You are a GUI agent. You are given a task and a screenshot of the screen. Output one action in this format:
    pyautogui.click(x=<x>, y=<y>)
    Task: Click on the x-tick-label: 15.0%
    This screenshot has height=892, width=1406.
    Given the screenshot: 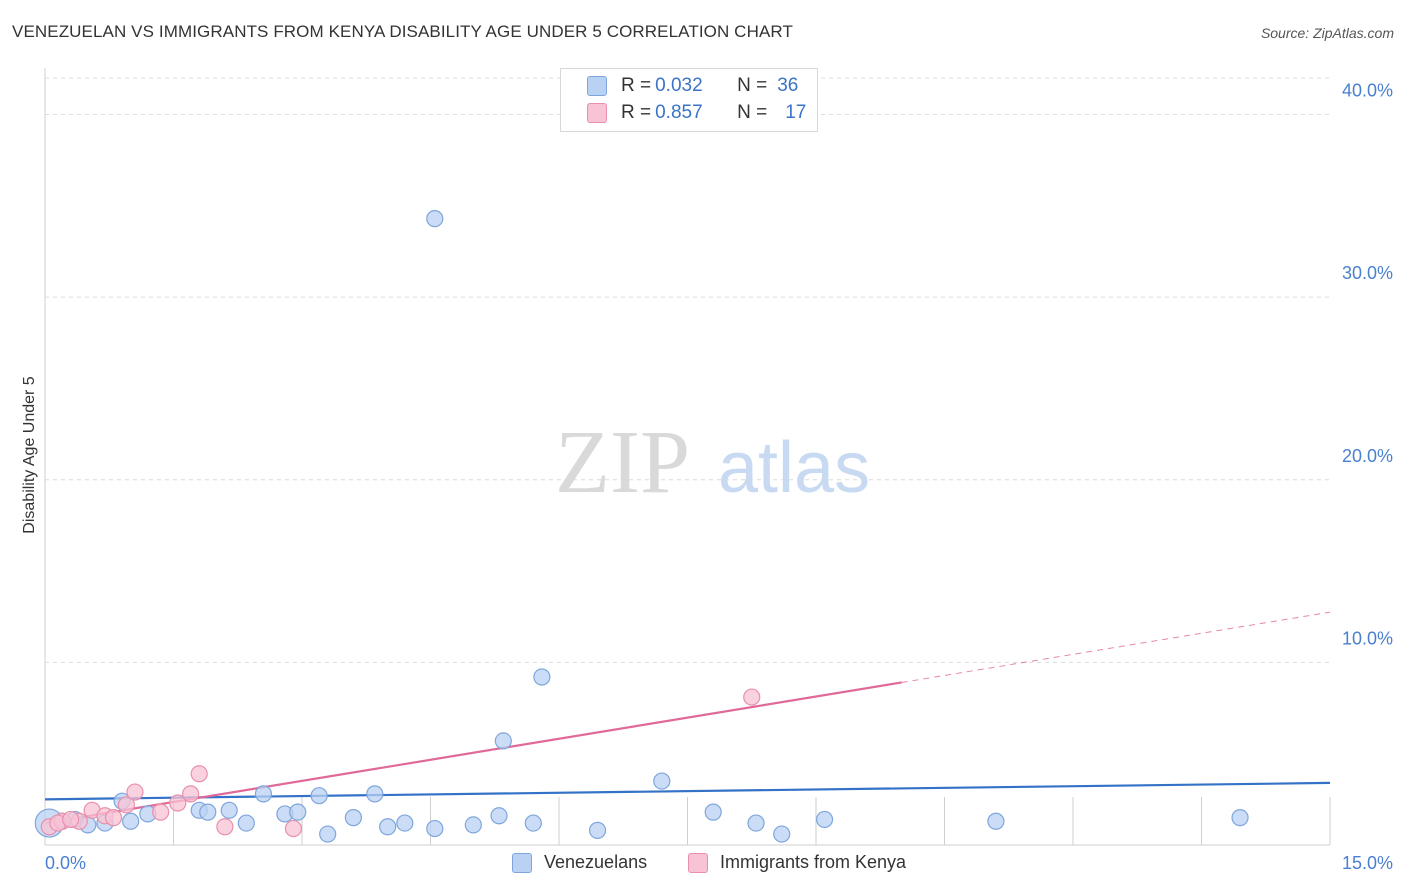 What is the action you would take?
    pyautogui.click(x=1367, y=863)
    